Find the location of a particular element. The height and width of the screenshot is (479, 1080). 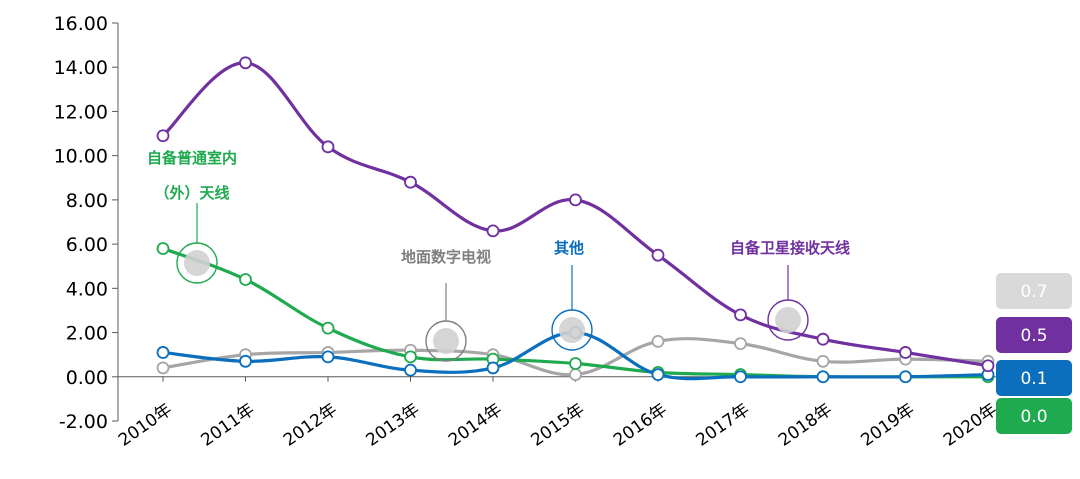

end-label: 0.0 is located at coordinates (1034, 416).